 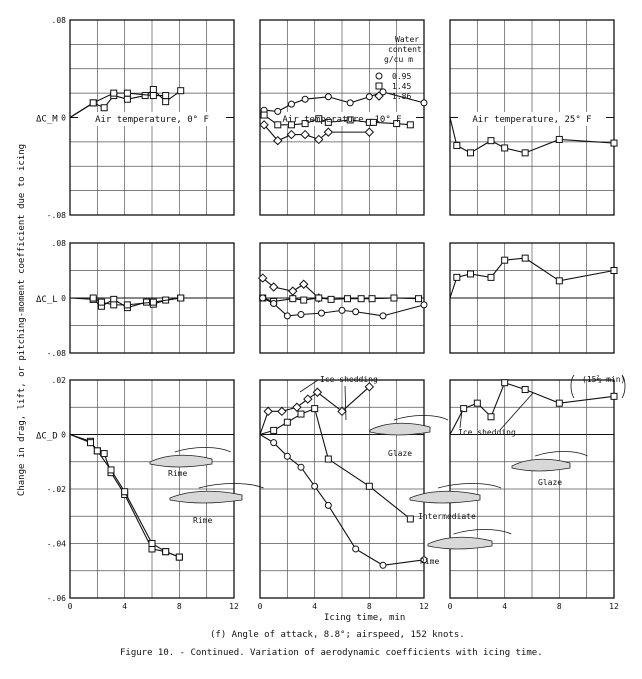 What do you see at coordinates (349, 379) in the screenshot?
I see `annotation-ice-shedding-mid: Ice shedding` at bounding box center [349, 379].